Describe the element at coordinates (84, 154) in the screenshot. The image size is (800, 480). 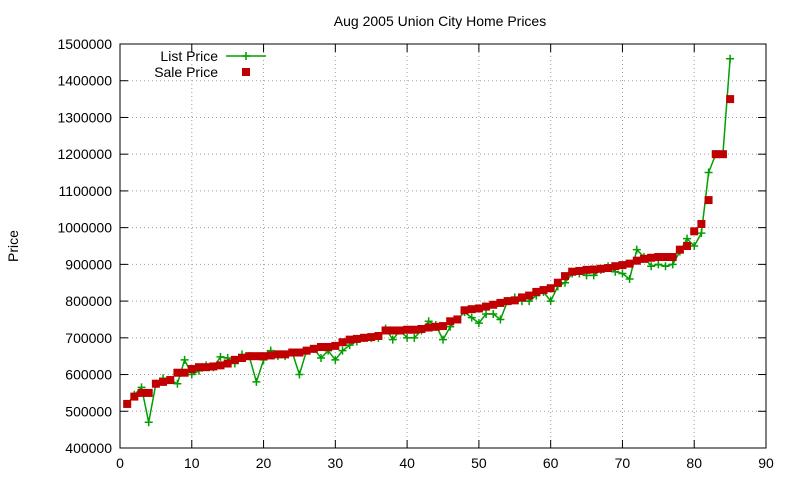
I see `y-tick-label: 1200000` at that location.